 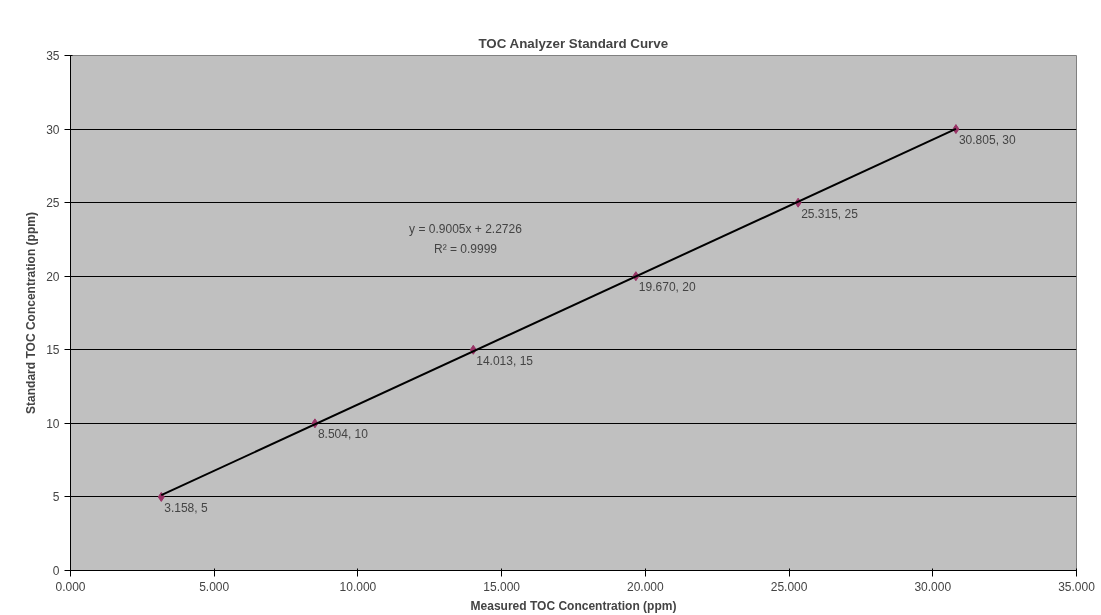 I want to click on x-tick-label: 15.000, so click(x=502, y=586).